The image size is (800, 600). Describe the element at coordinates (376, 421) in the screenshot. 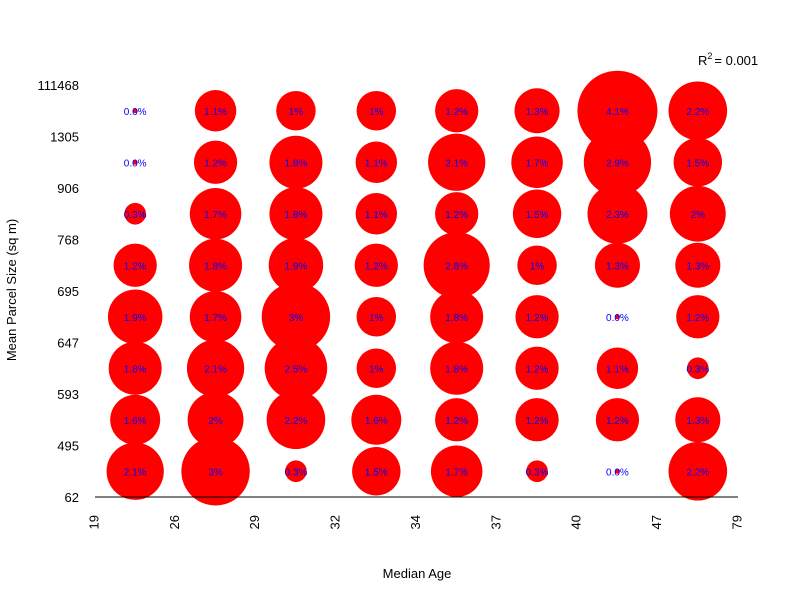

I see `bubble-label: 1.6%` at that location.